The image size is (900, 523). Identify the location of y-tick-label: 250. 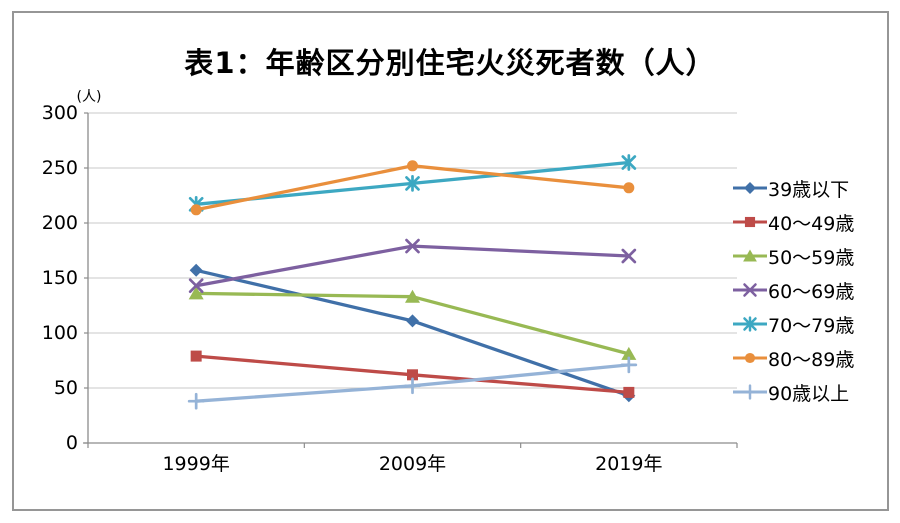
(59, 168).